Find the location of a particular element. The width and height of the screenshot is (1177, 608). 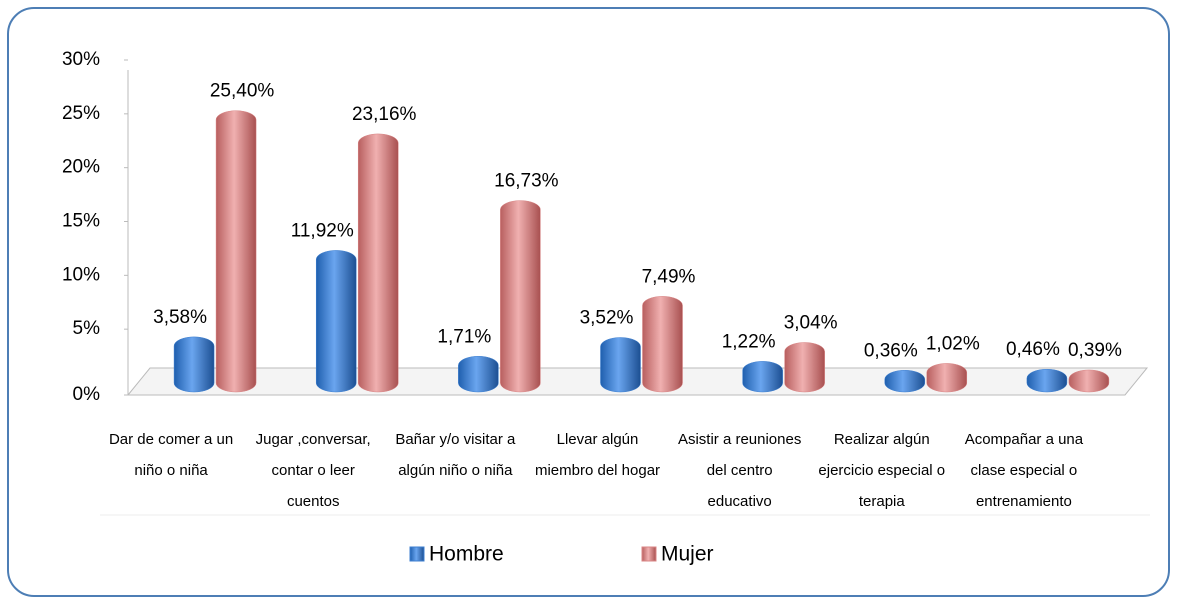

y-tick-label: 30% is located at coordinates (81, 59).